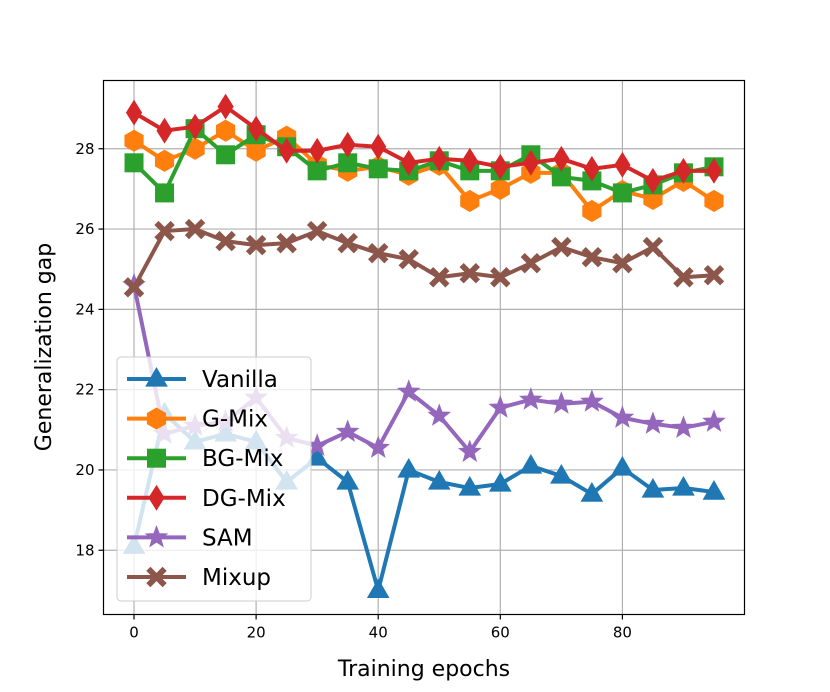 The width and height of the screenshot is (830, 692). Describe the element at coordinates (227, 538) in the screenshot. I see `legend-label-sam: SAM` at that location.